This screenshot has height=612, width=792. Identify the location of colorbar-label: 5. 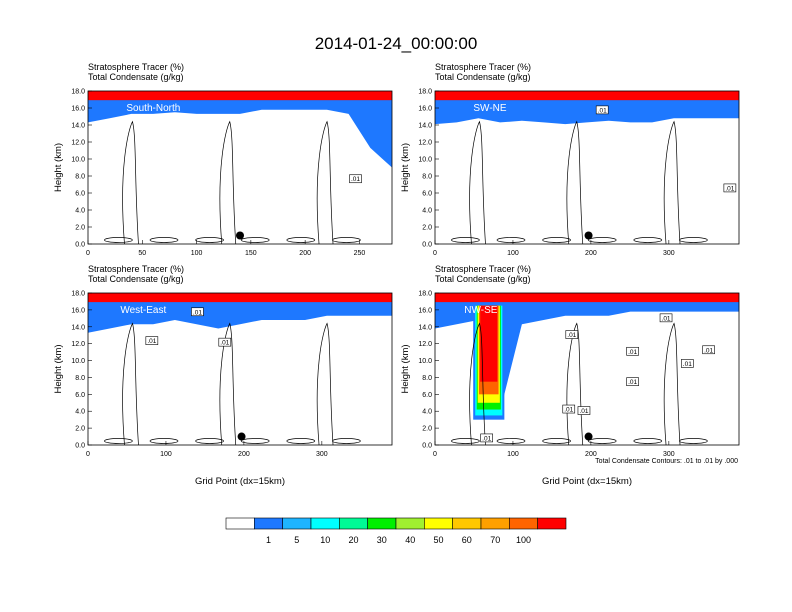
(296, 540).